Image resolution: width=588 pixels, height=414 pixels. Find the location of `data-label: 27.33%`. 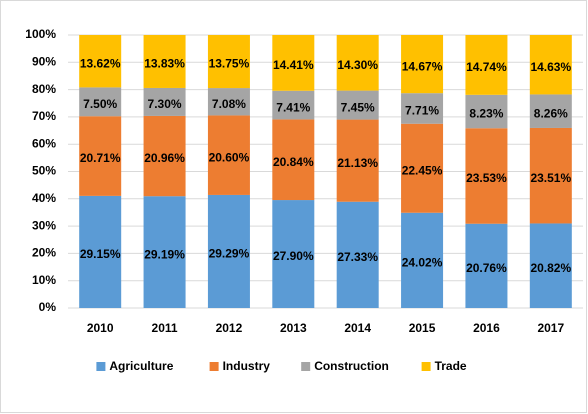

data-label: 27.33% is located at coordinates (357, 257).